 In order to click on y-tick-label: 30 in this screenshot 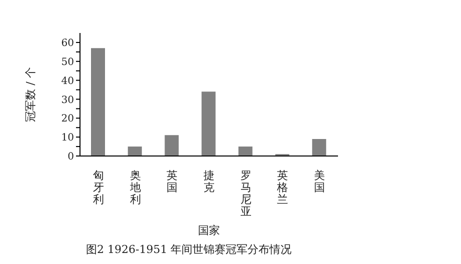, I will do `click(67, 100)`.